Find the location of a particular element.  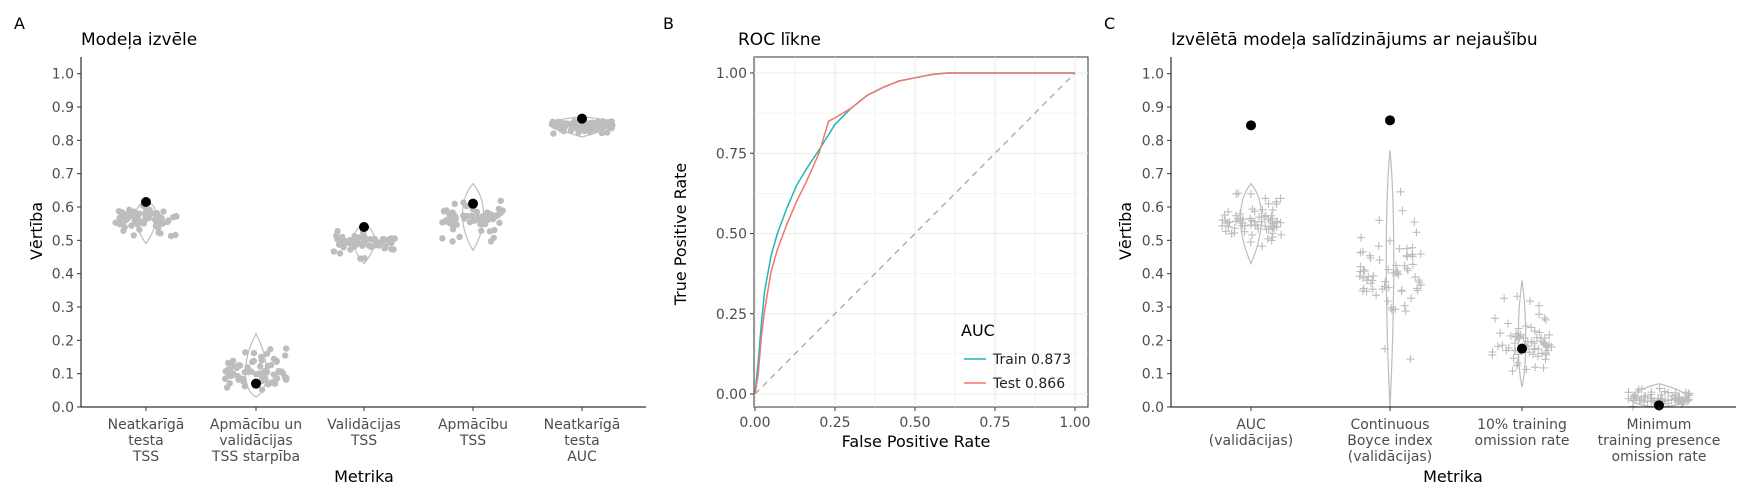

y-tick-label: 0.6 is located at coordinates (63, 208).